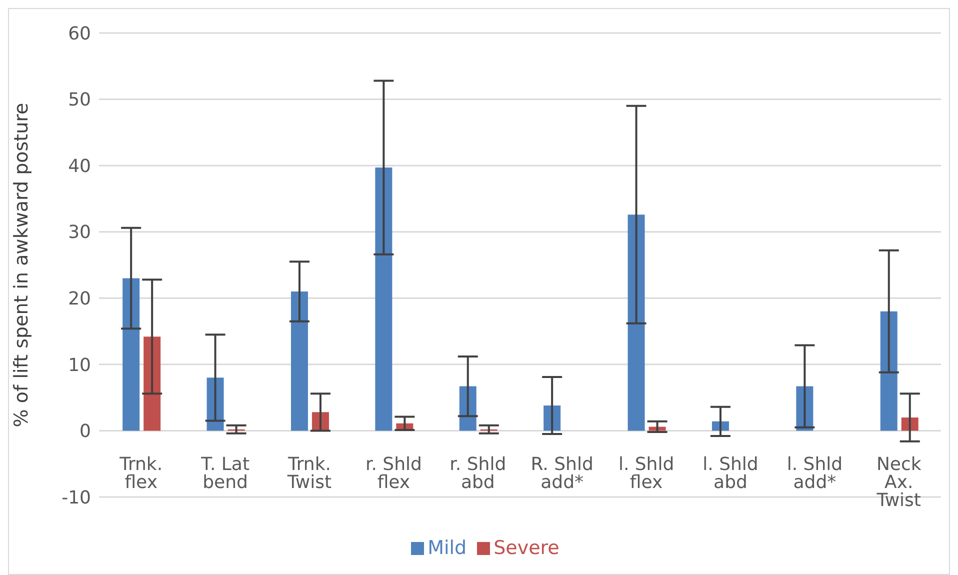 Image resolution: width=958 pixels, height=575 pixels. What do you see at coordinates (79, 33) in the screenshot?
I see `y-tick-label: 60` at bounding box center [79, 33].